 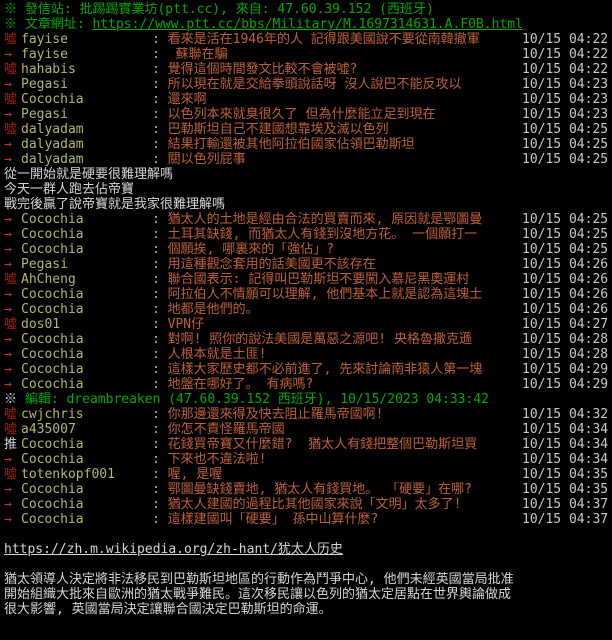 What do you see at coordinates (565, 429) in the screenshot?
I see `comment-timestamp: 10/15 04:34` at bounding box center [565, 429].